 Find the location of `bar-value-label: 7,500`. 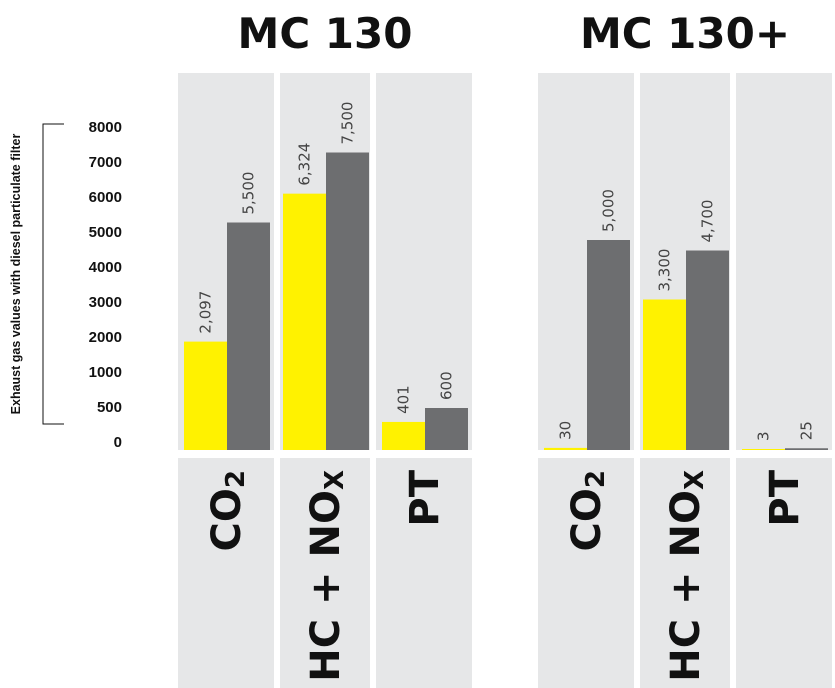

bar-value-label: 7,500 is located at coordinates (348, 123).